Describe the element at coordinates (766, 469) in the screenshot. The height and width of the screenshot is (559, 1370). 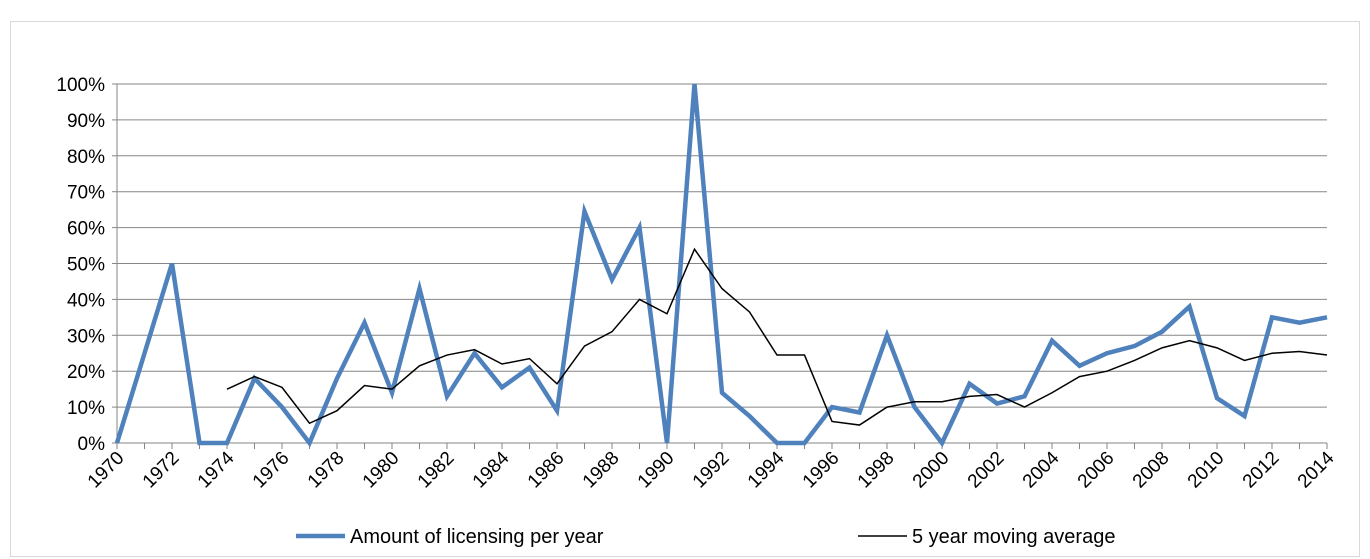
I see `x-tick-label: 1994` at that location.